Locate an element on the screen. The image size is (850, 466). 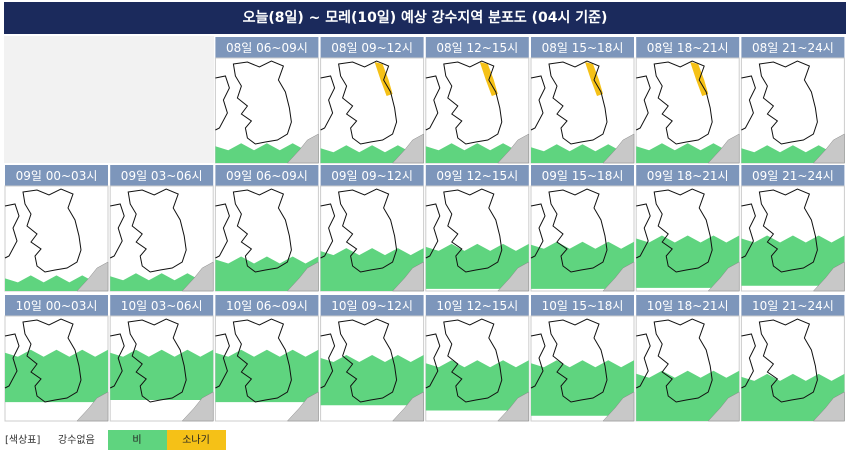
panel-time: 09일 21~24시 is located at coordinates (793, 176).